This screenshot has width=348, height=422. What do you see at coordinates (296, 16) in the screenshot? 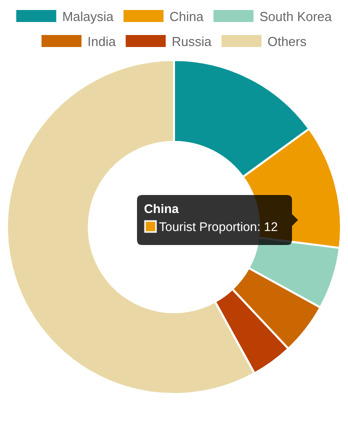
I see `legend-label: South Korea` at bounding box center [296, 16].